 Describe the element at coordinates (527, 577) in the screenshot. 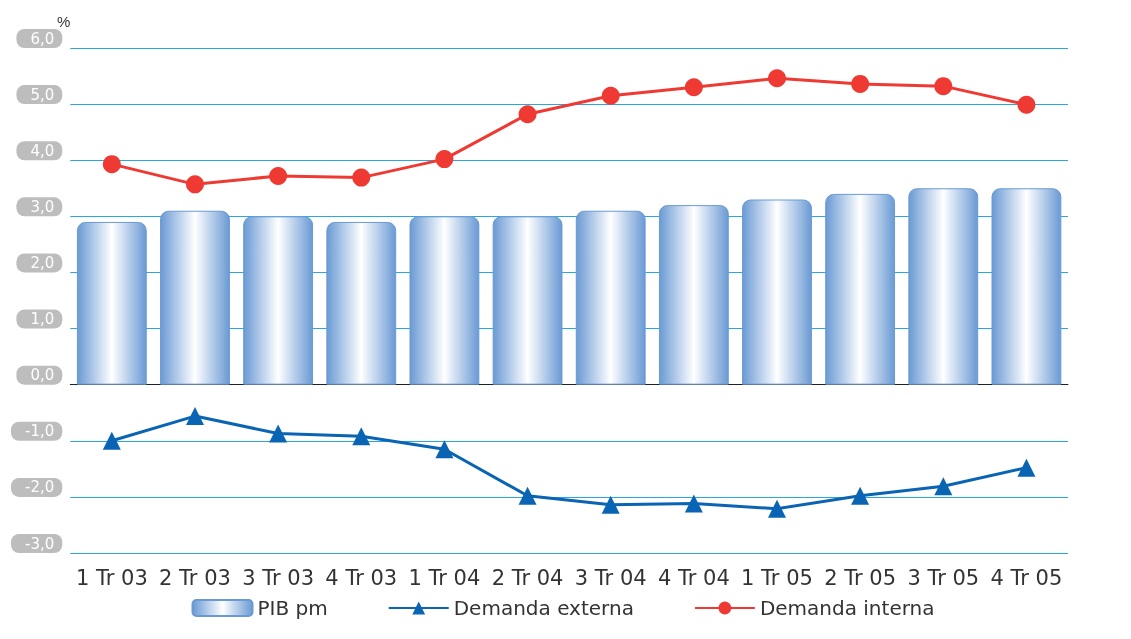

I see `x-tick-label: 2 Tr 04` at that location.